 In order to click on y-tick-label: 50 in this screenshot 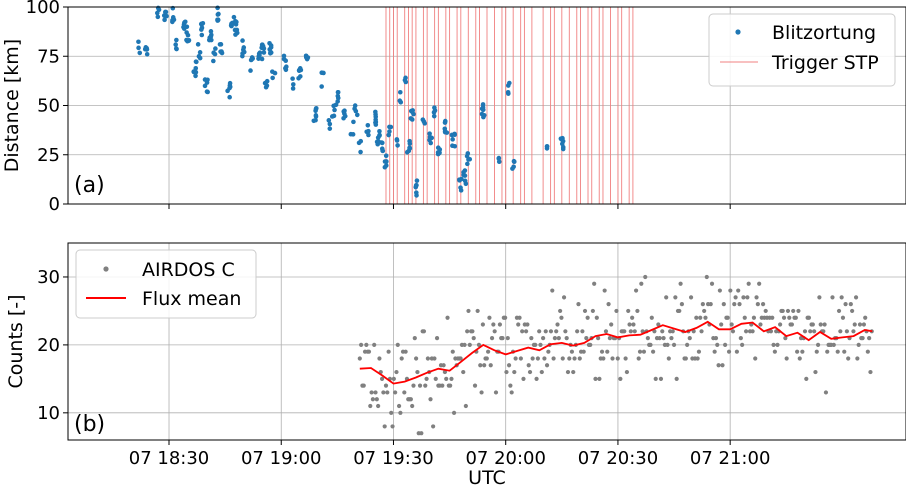, I will do `click(48, 106)`.